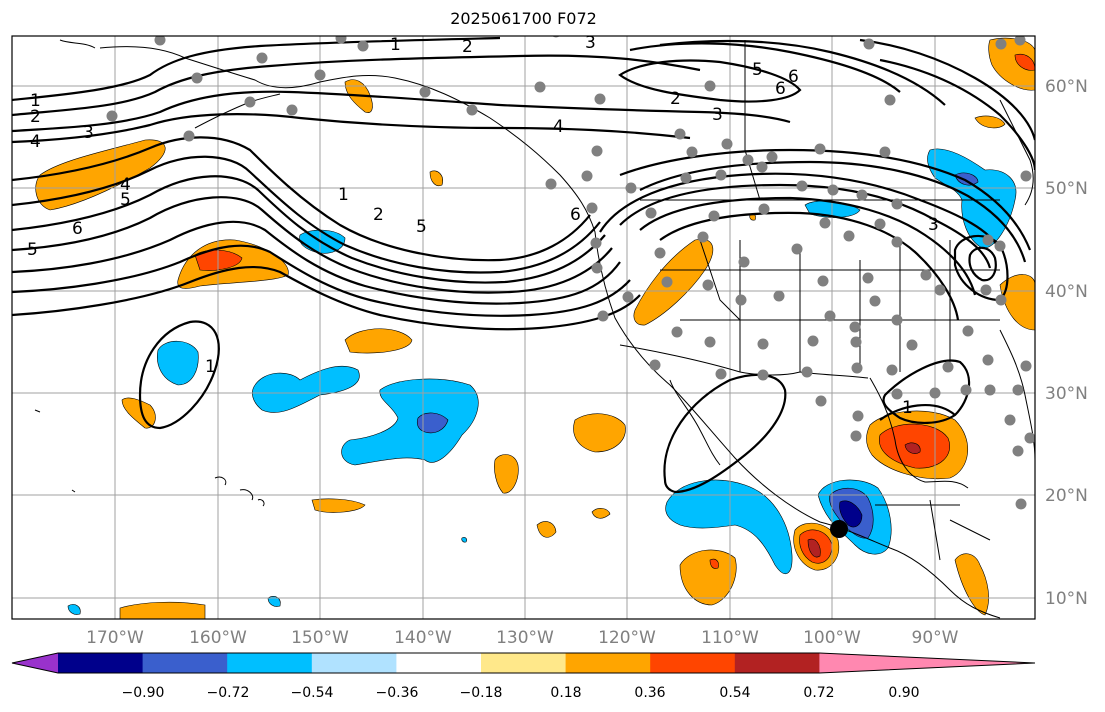 This screenshot has height=712, width=1105. What do you see at coordinates (734, 693) in the screenshot?
I see `colorbar-tick-label: 0.54` at bounding box center [734, 693].